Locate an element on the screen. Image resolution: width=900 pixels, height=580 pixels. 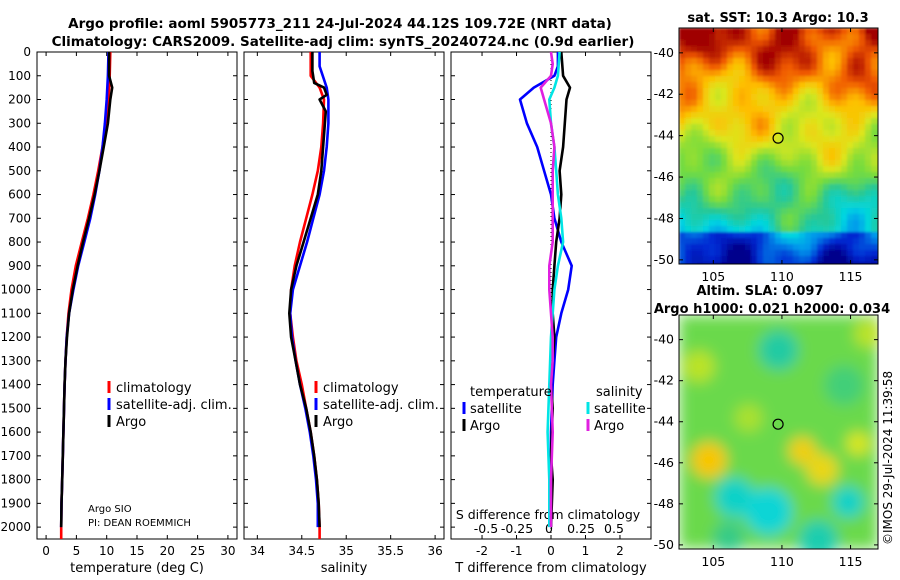
x-tick-label: -1 is located at coordinates (517, 551).